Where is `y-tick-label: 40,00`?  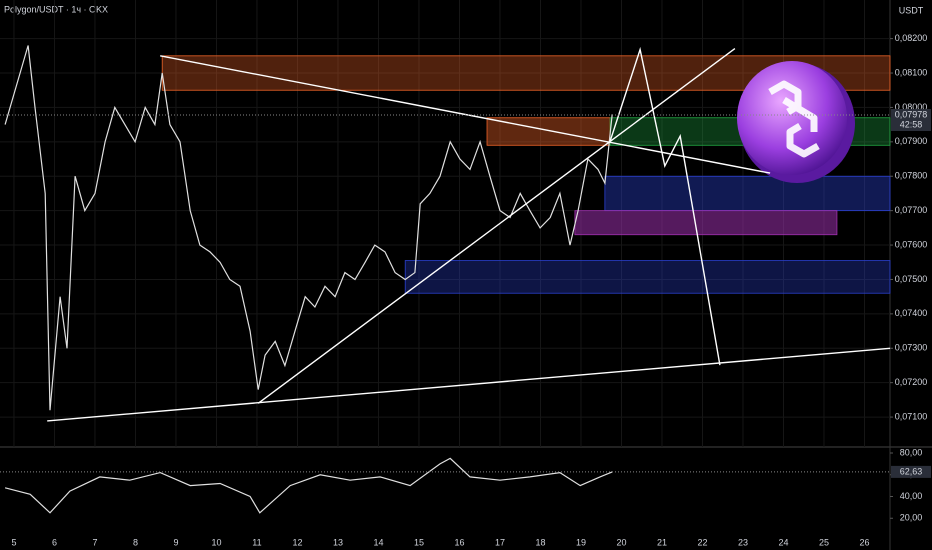
y-tick-label: 40,00 is located at coordinates (911, 496).